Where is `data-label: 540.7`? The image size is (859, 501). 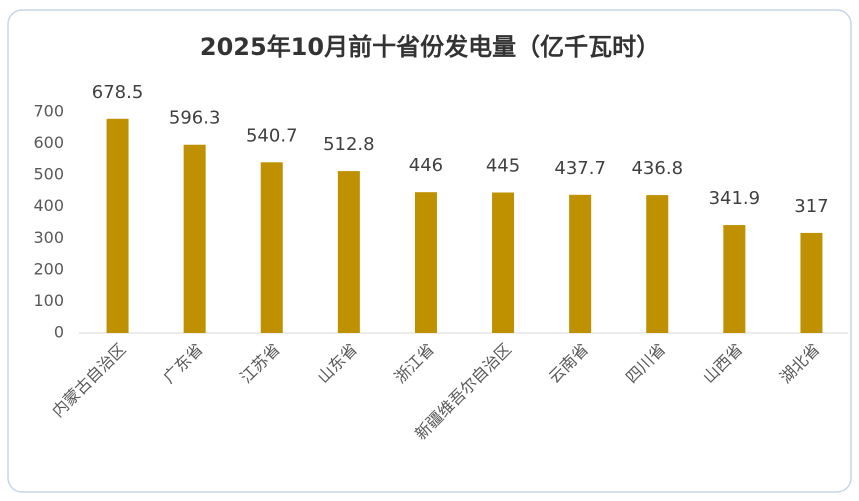 data-label: 540.7 is located at coordinates (272, 135).